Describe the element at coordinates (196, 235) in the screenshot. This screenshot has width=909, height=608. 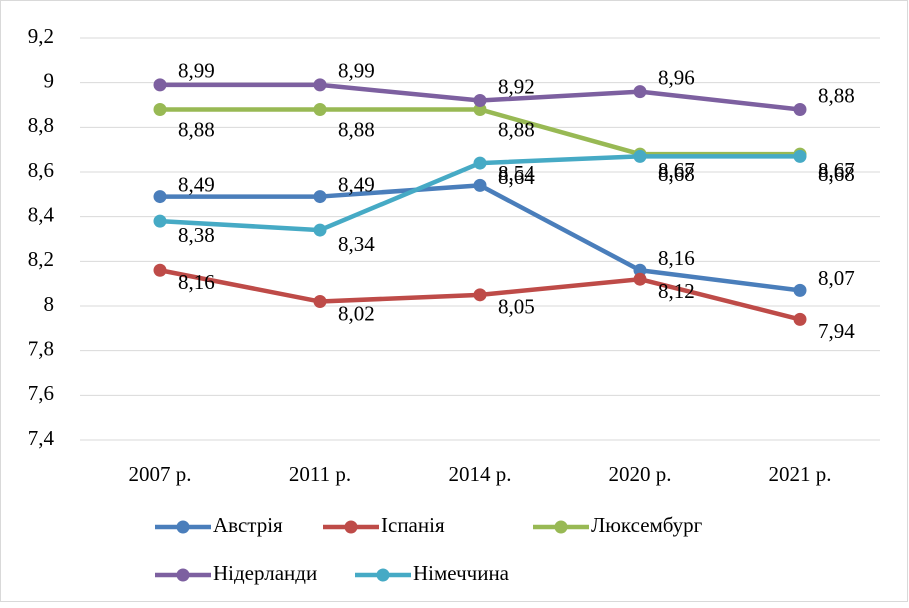
I see `data-label: 8,38` at that location.